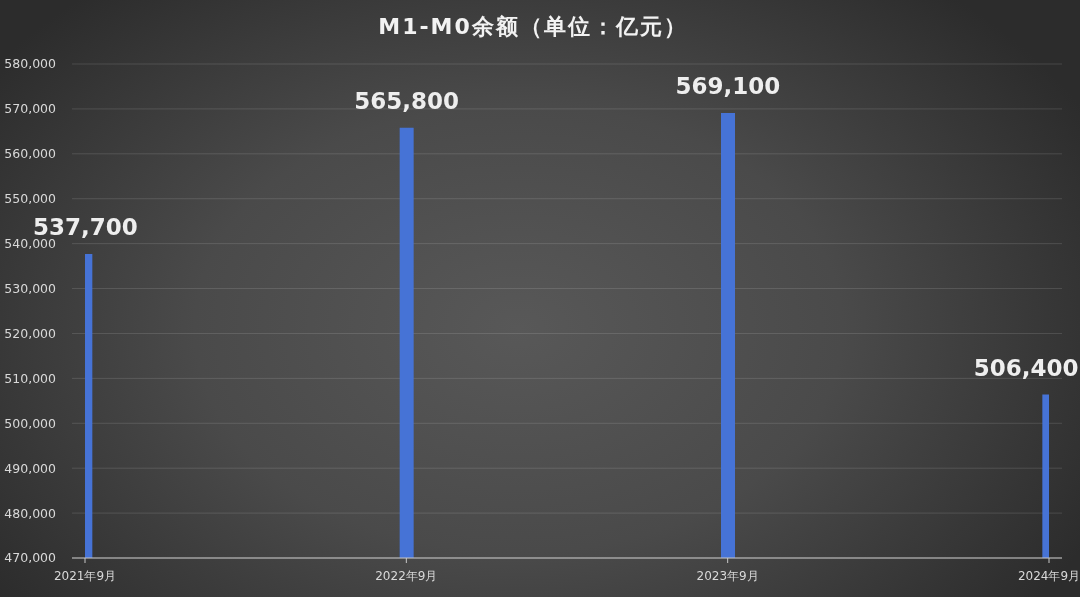 The width and height of the screenshot is (1080, 597). What do you see at coordinates (30, 109) in the screenshot?
I see `y-tick-label: 570,000` at bounding box center [30, 109].